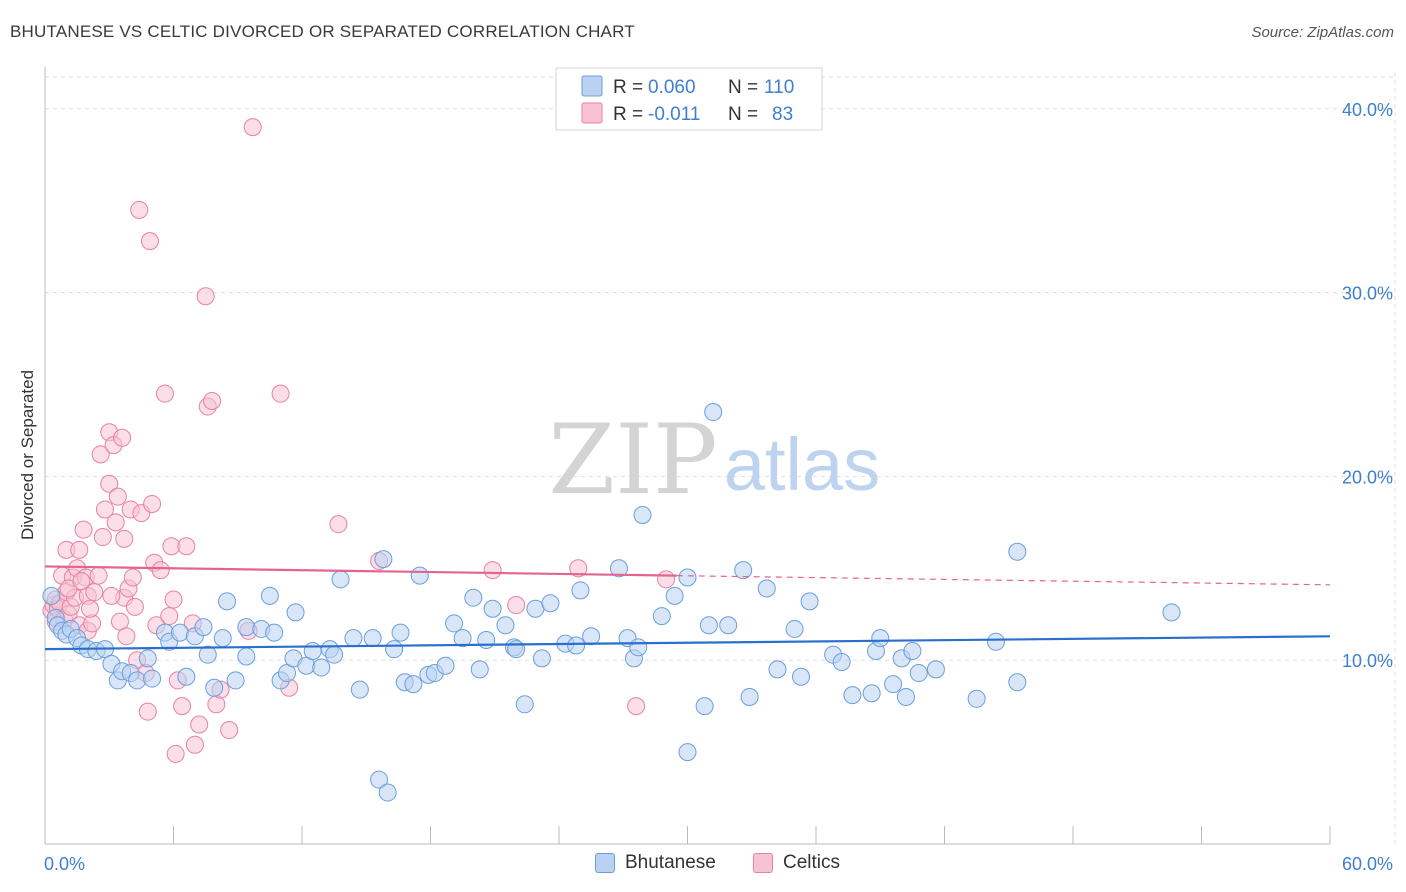  What do you see at coordinates (674, 114) in the screenshot?
I see `legend-r-value-pink: -0.011` at bounding box center [674, 114].